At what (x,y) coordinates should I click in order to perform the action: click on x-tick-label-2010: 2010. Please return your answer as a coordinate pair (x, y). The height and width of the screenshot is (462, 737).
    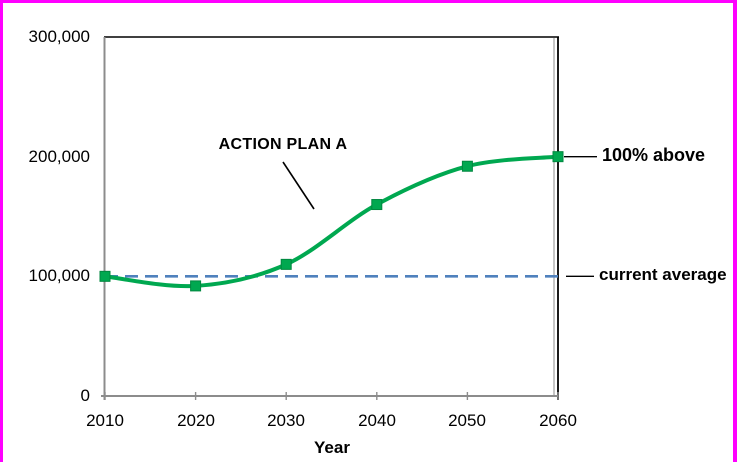
    Looking at the image, I should click on (105, 420).